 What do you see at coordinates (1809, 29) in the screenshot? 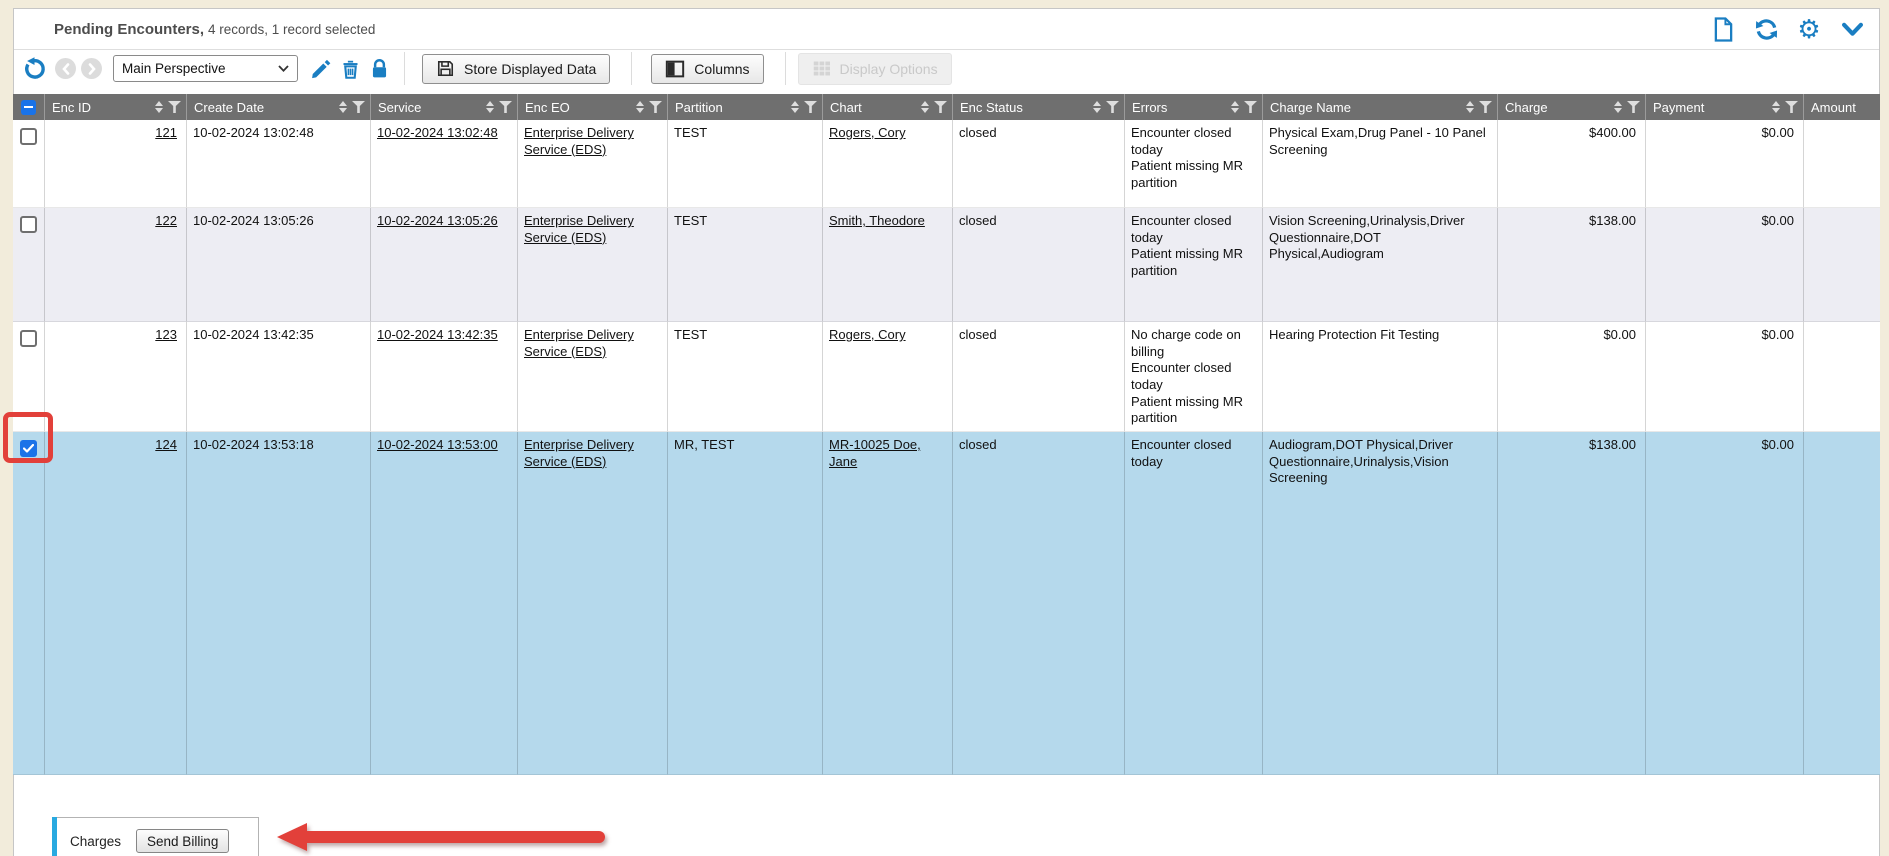
I see `gear-icon: ⚙` at bounding box center [1809, 29].